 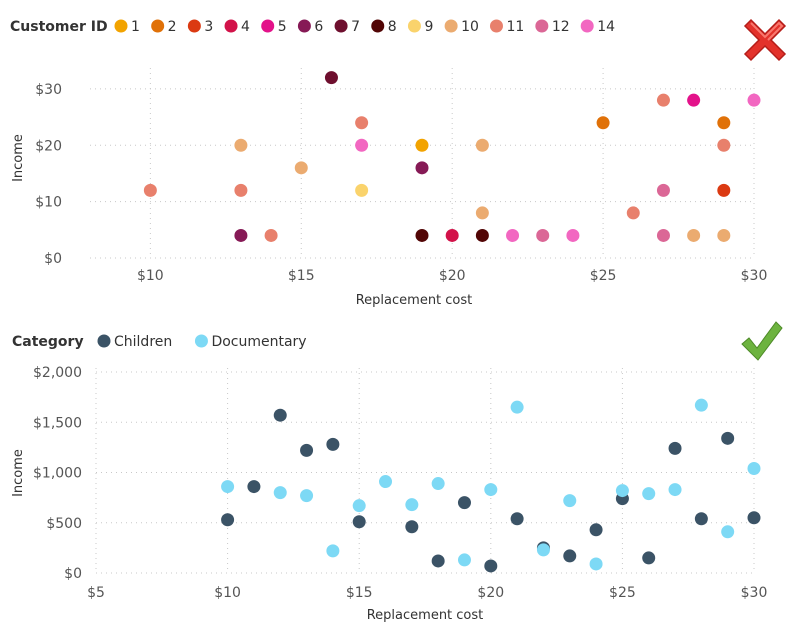 I want to click on legend-item: 4, so click(x=237, y=27).